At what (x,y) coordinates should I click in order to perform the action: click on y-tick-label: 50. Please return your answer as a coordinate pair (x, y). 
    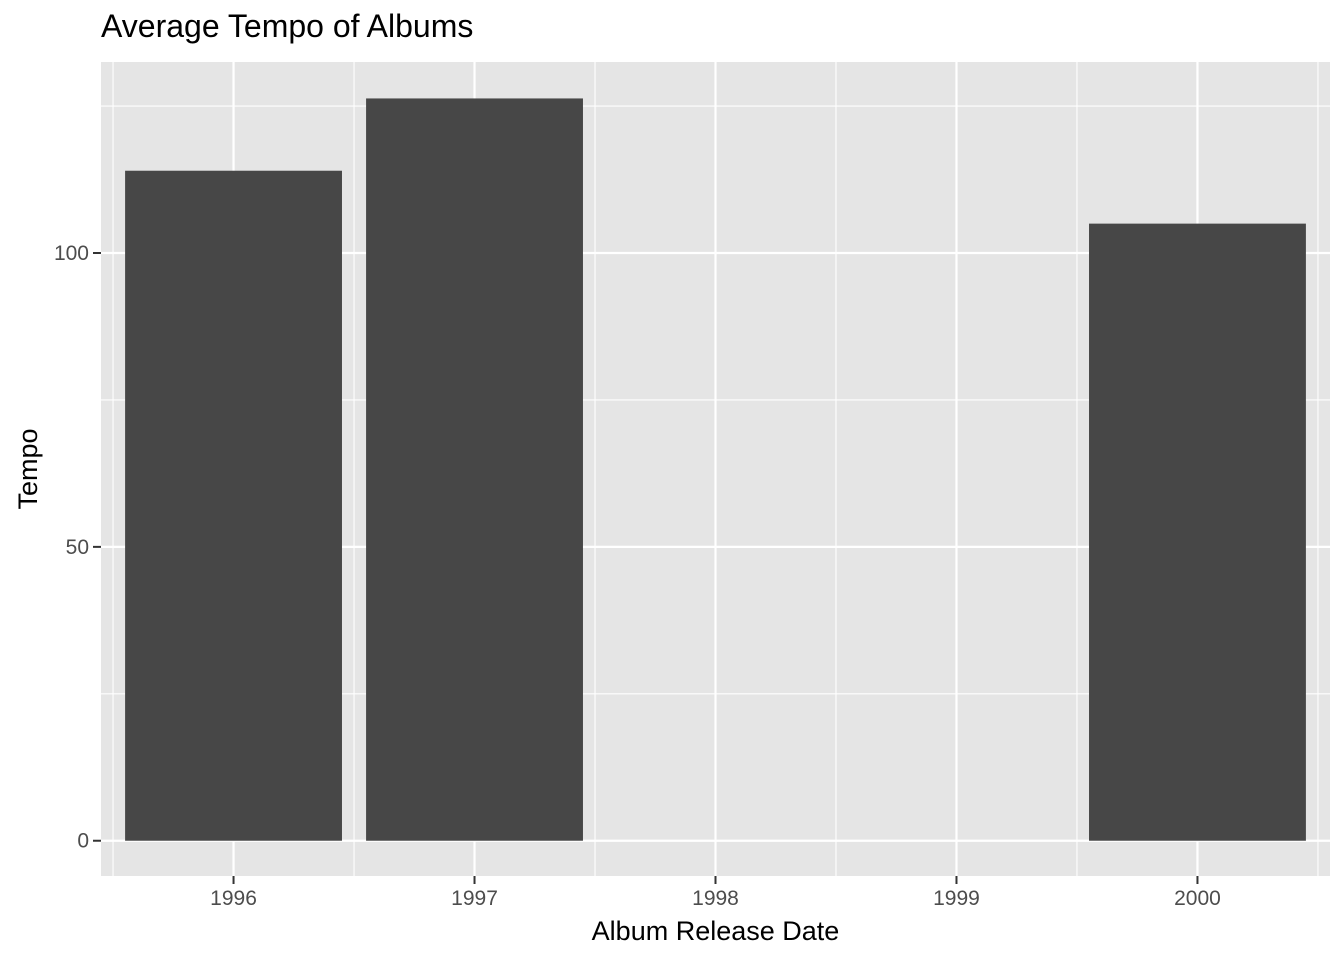
    Looking at the image, I should click on (77, 547).